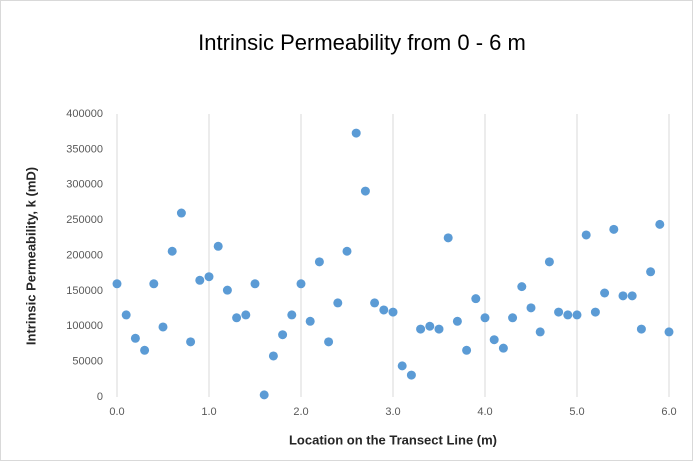  I want to click on x-tick-label: 6.0, so click(668, 412).